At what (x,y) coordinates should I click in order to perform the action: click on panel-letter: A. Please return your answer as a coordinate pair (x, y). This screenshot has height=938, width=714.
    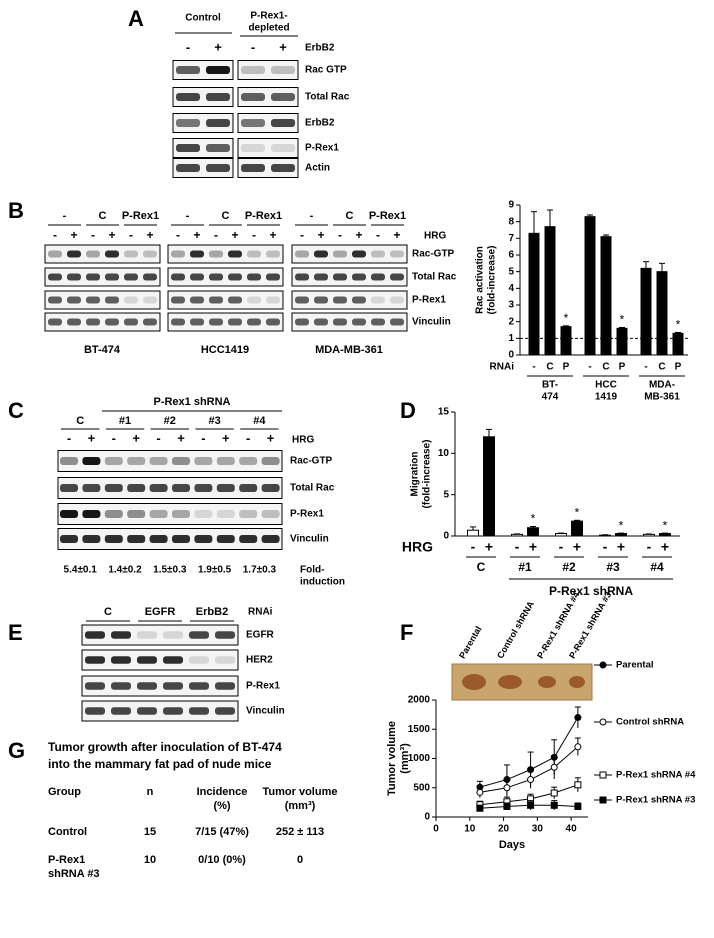
    Looking at the image, I should click on (136, 18).